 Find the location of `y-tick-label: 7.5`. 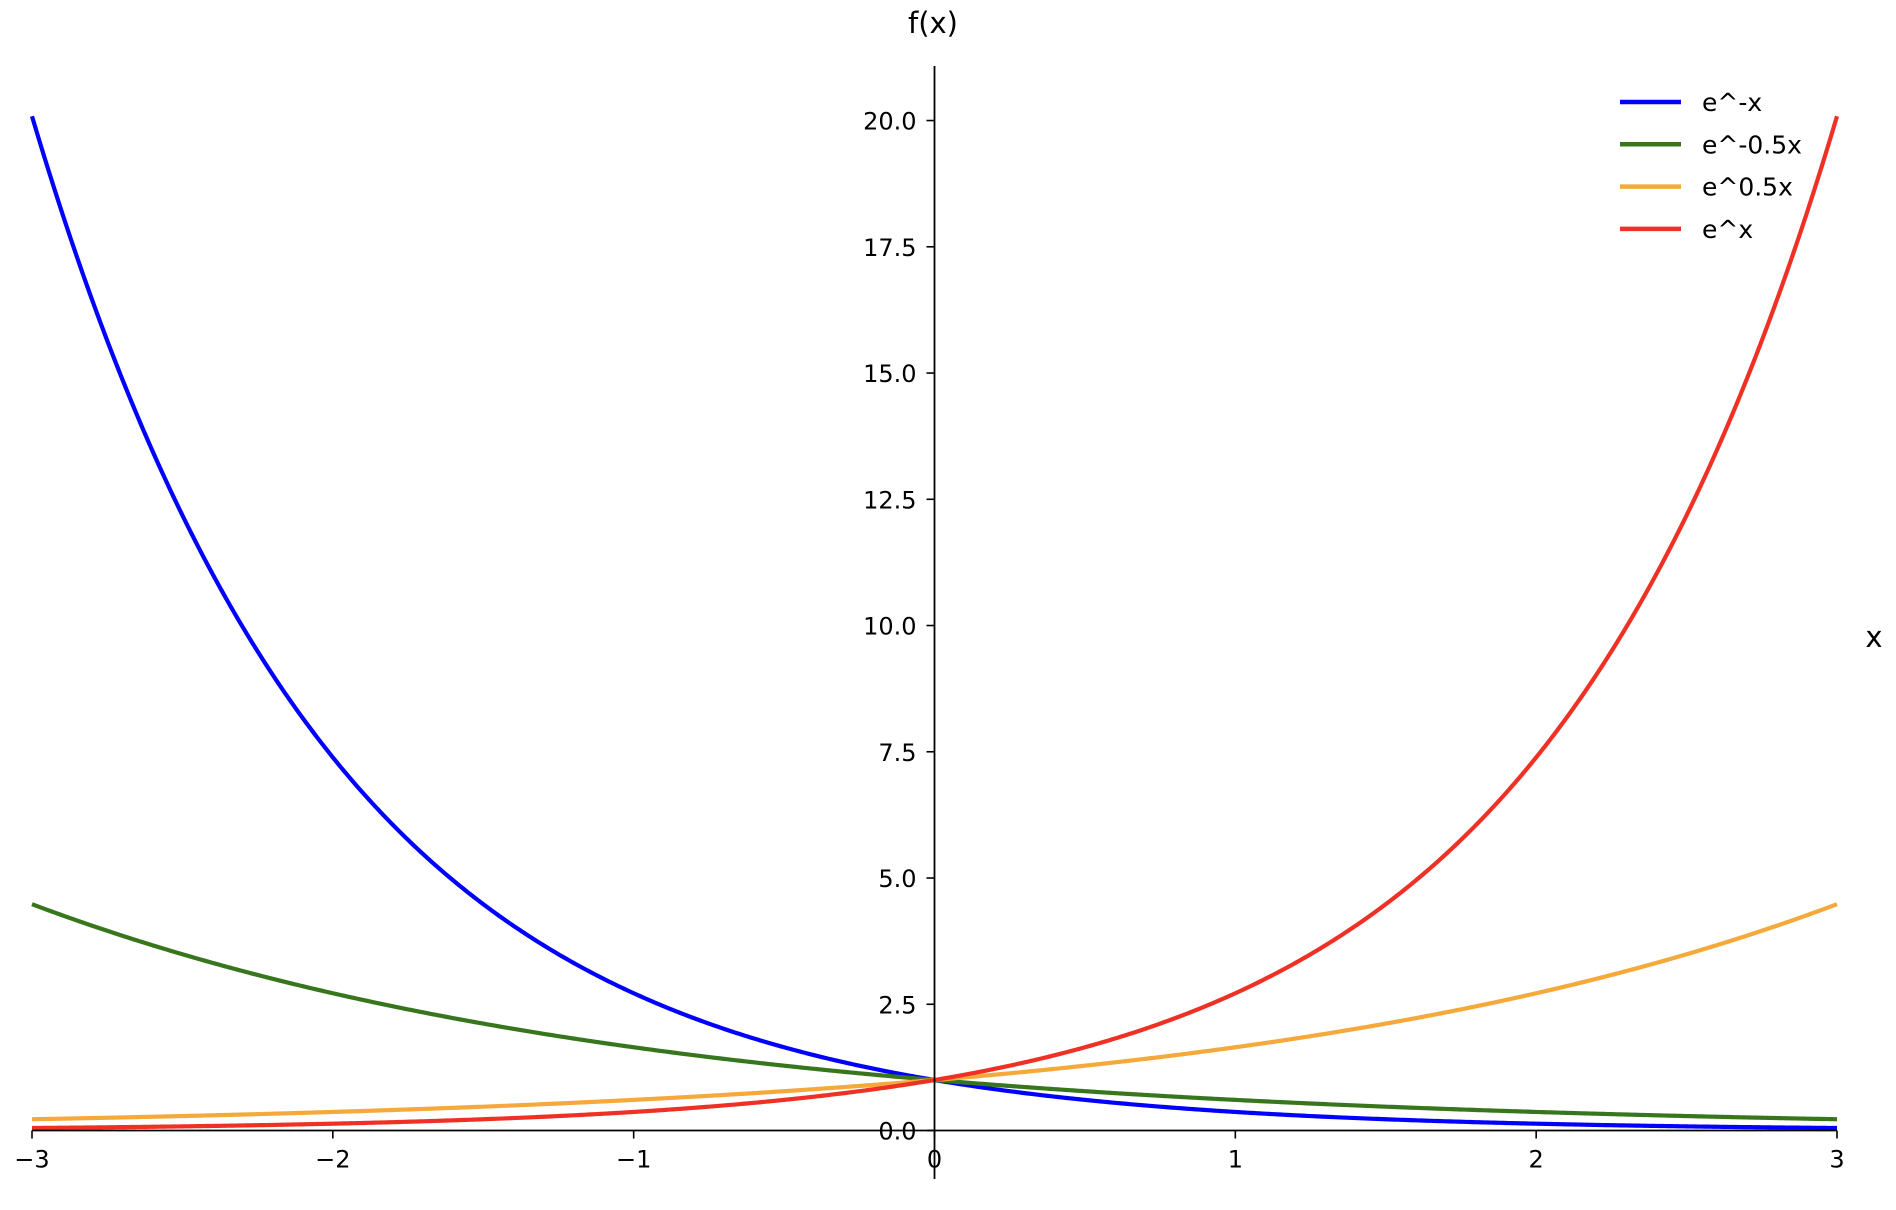

y-tick-label: 7.5 is located at coordinates (897, 753).